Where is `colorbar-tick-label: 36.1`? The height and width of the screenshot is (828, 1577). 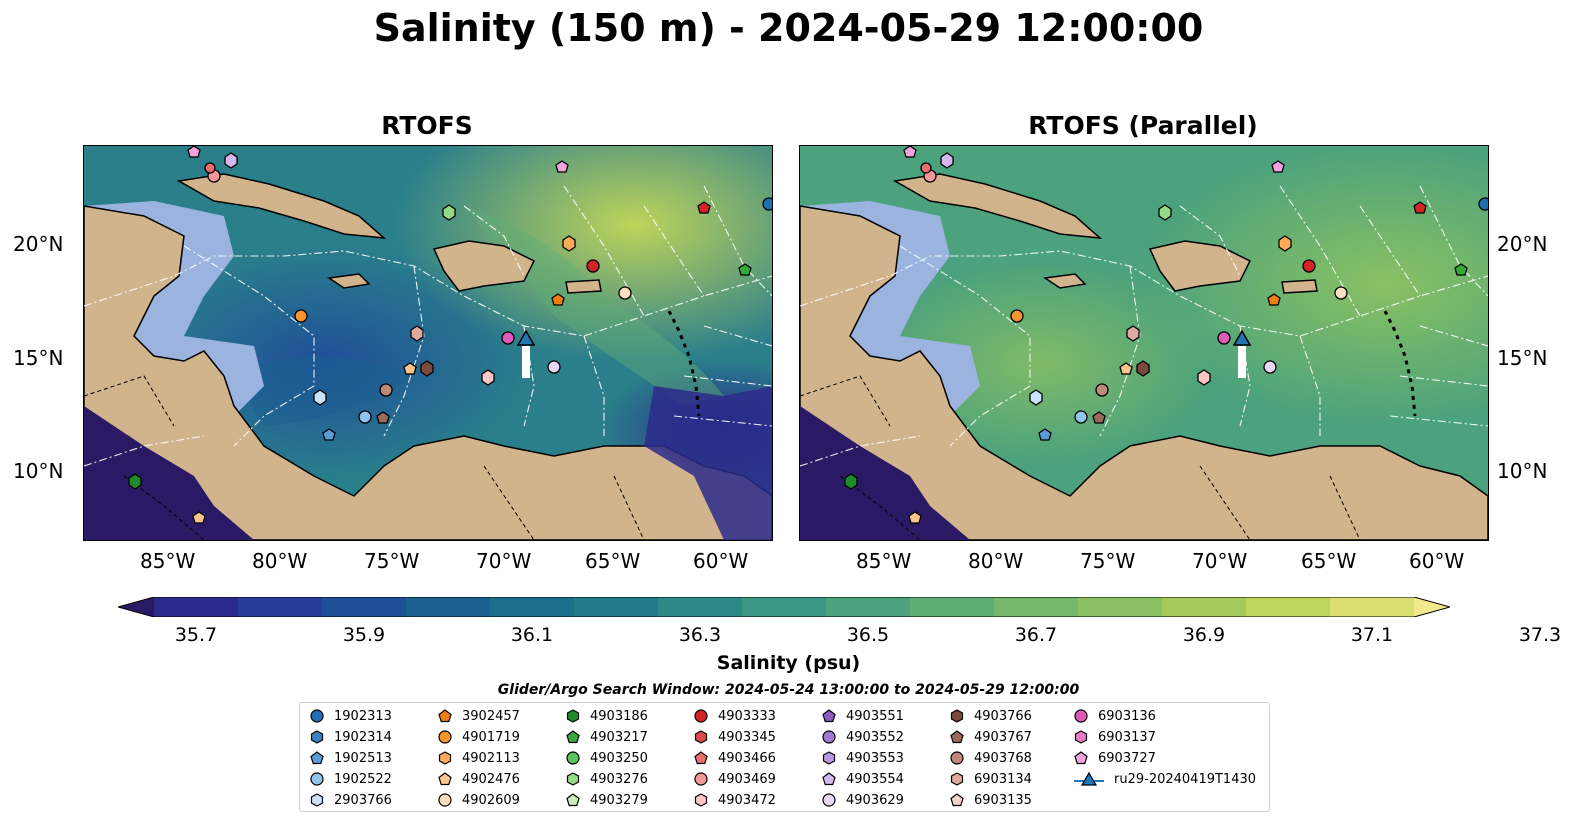 colorbar-tick-label: 36.1 is located at coordinates (532, 635).